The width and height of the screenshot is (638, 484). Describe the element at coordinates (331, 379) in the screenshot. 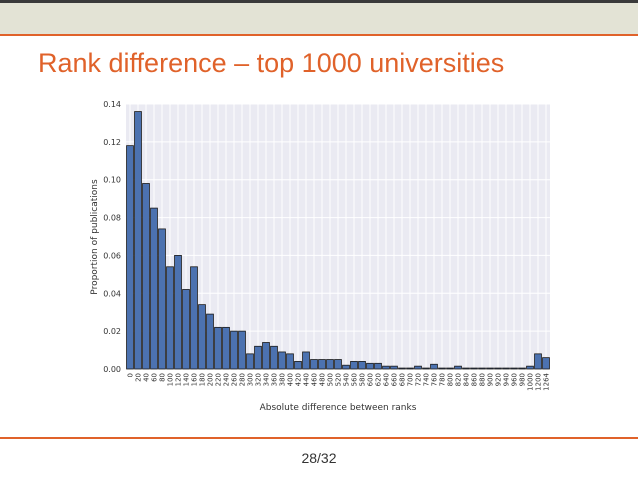

I see `x-tick-label: 500` at that location.